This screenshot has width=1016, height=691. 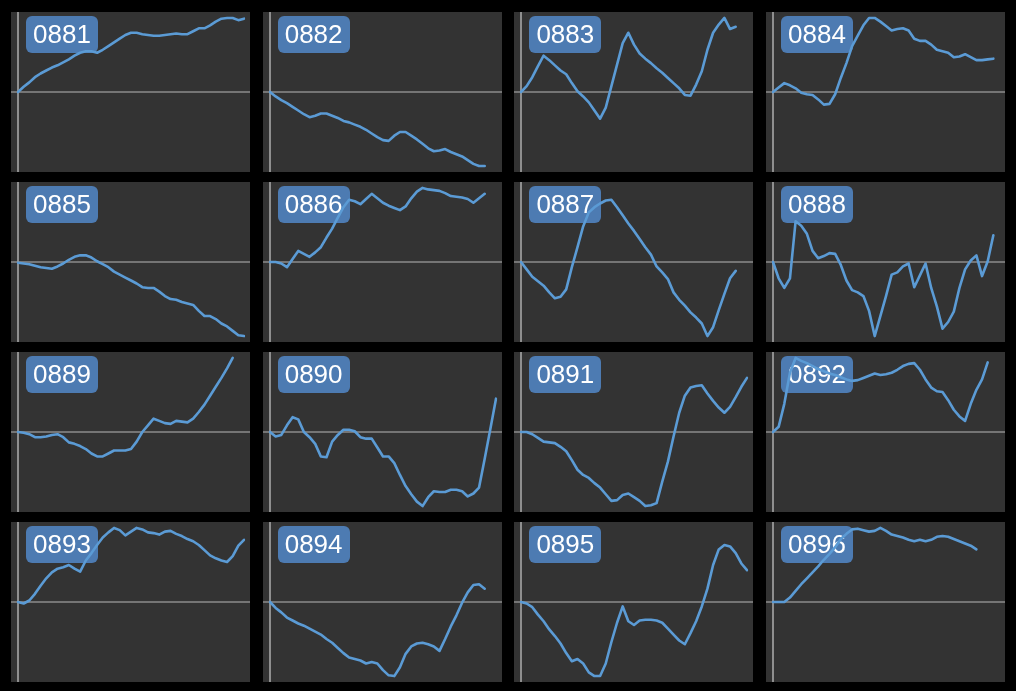 I want to click on chart-title: 0891, so click(x=565, y=374).